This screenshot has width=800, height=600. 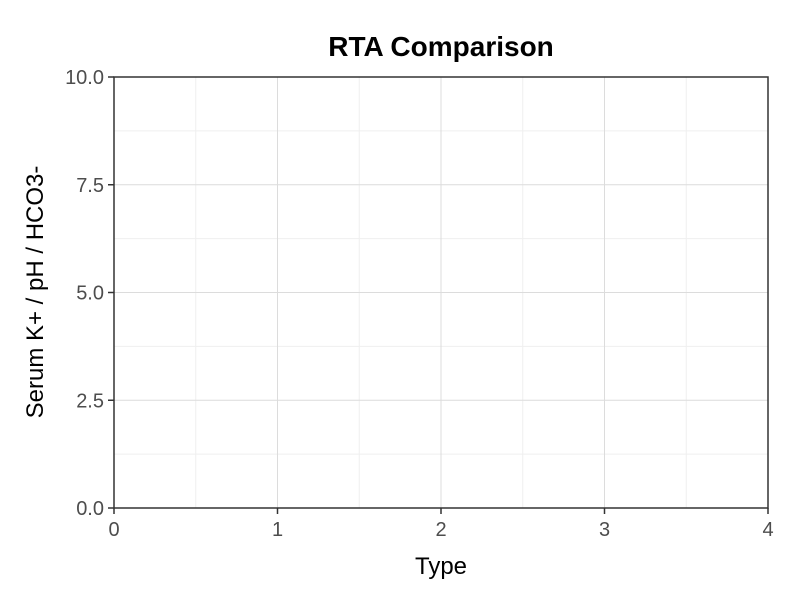 I want to click on y-tick-label: 10.0, so click(x=84, y=78).